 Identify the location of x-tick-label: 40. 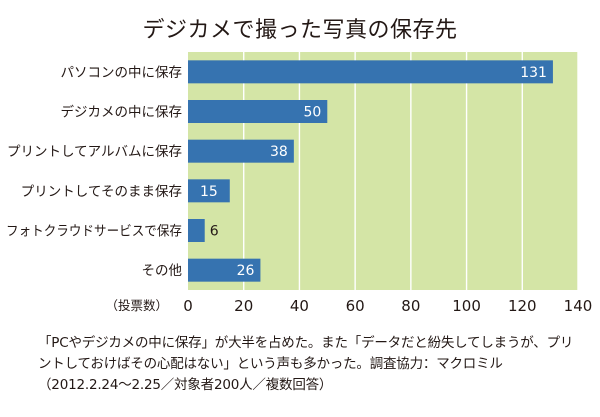
(299, 306).